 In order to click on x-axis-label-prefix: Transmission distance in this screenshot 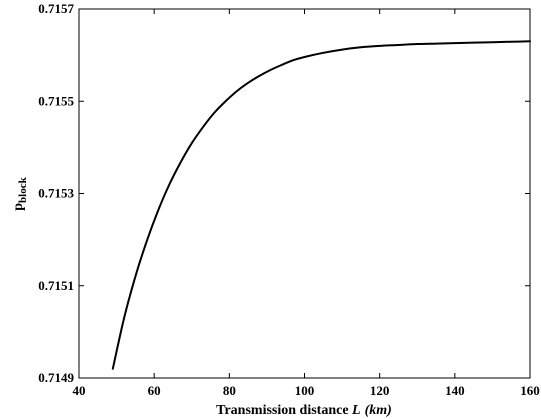, I will do `click(284, 410)`.